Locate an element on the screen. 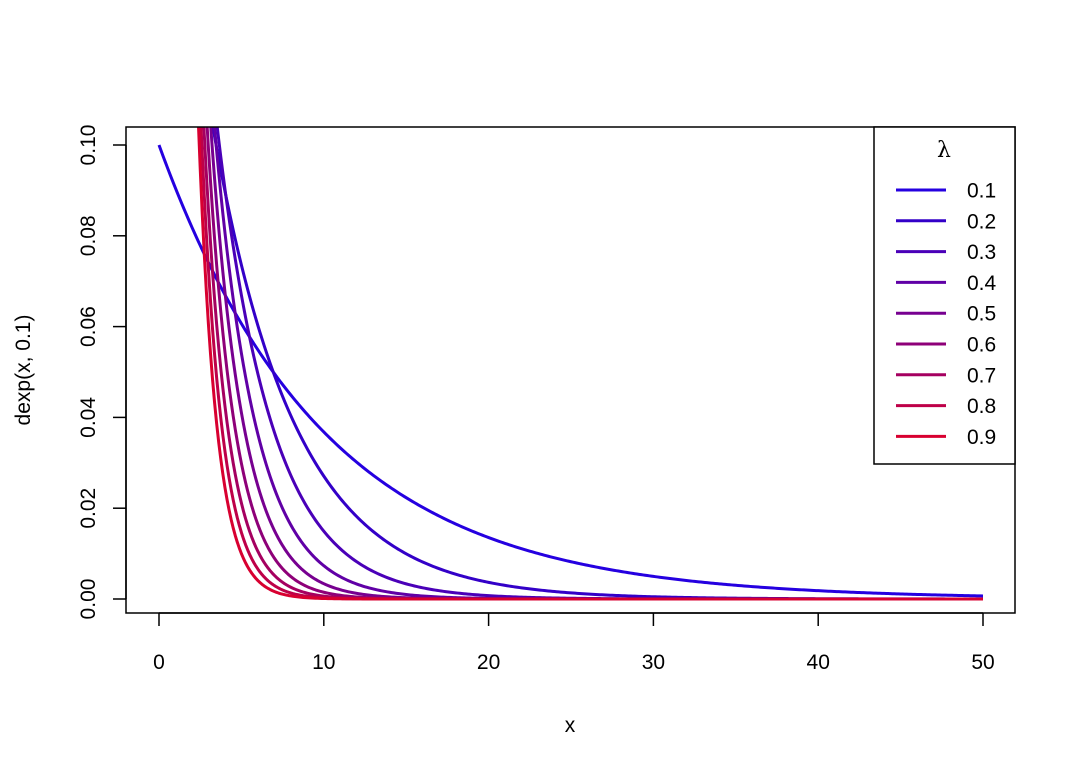 The height and width of the screenshot is (771, 1080). x-axis-title: x is located at coordinates (570, 725).